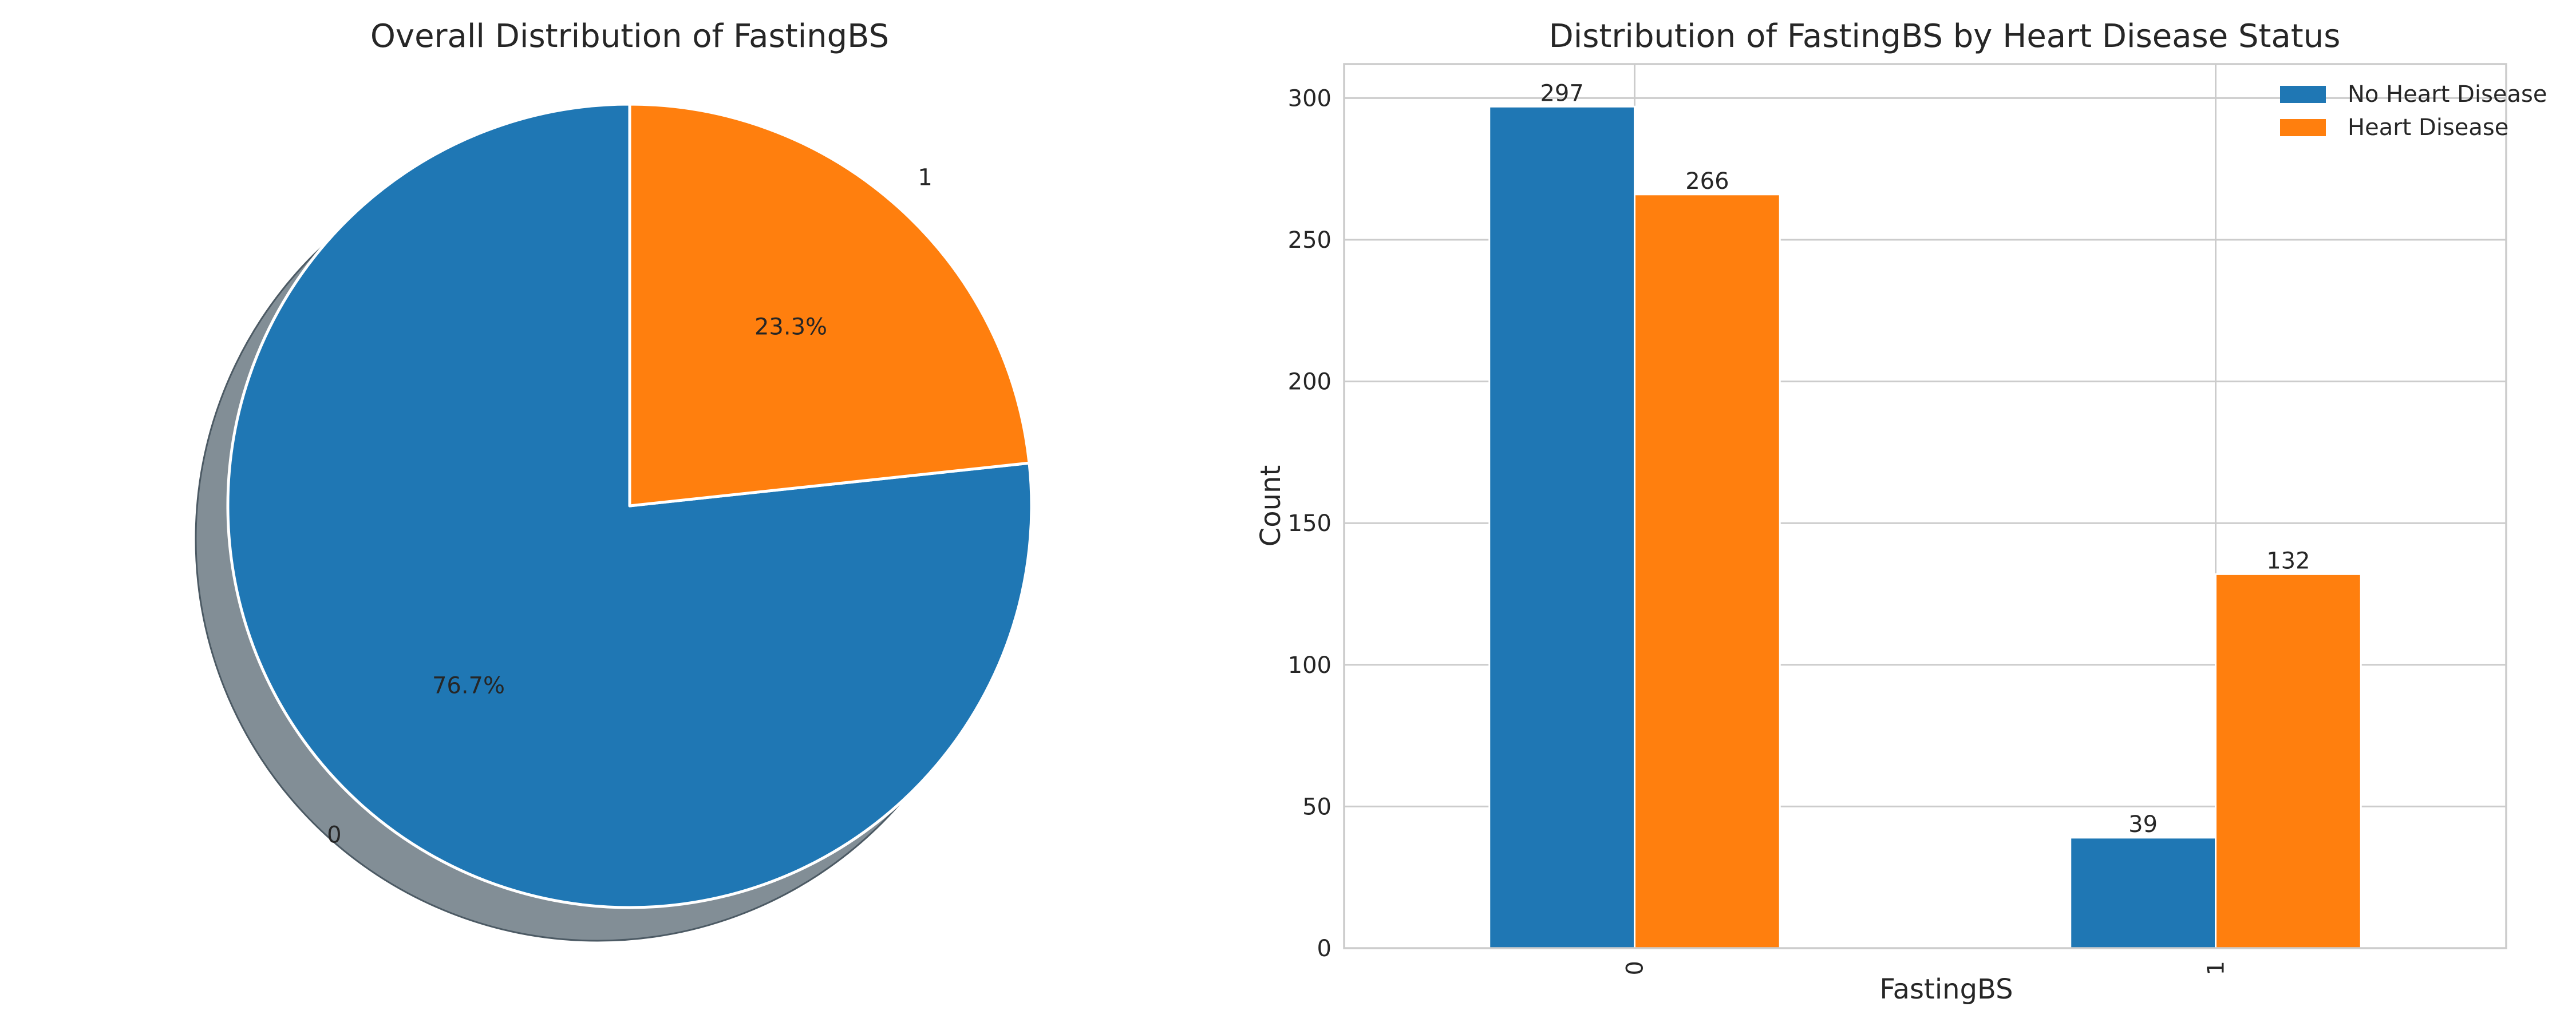 Image resolution: width=2576 pixels, height=1030 pixels. What do you see at coordinates (1271, 506) in the screenshot?
I see `y-axis-label: Count` at bounding box center [1271, 506].